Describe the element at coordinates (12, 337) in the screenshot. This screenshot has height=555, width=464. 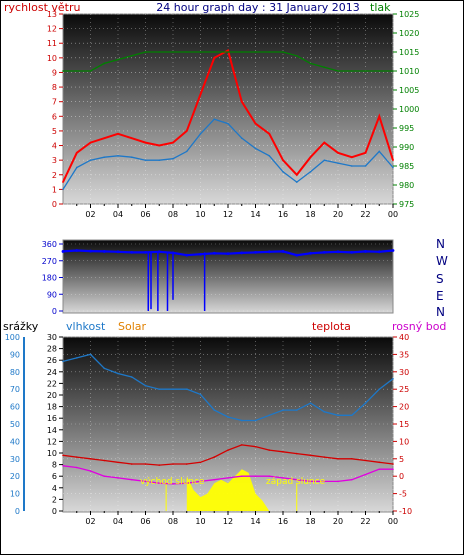
I see `rain-tick-label: 100` at that location.